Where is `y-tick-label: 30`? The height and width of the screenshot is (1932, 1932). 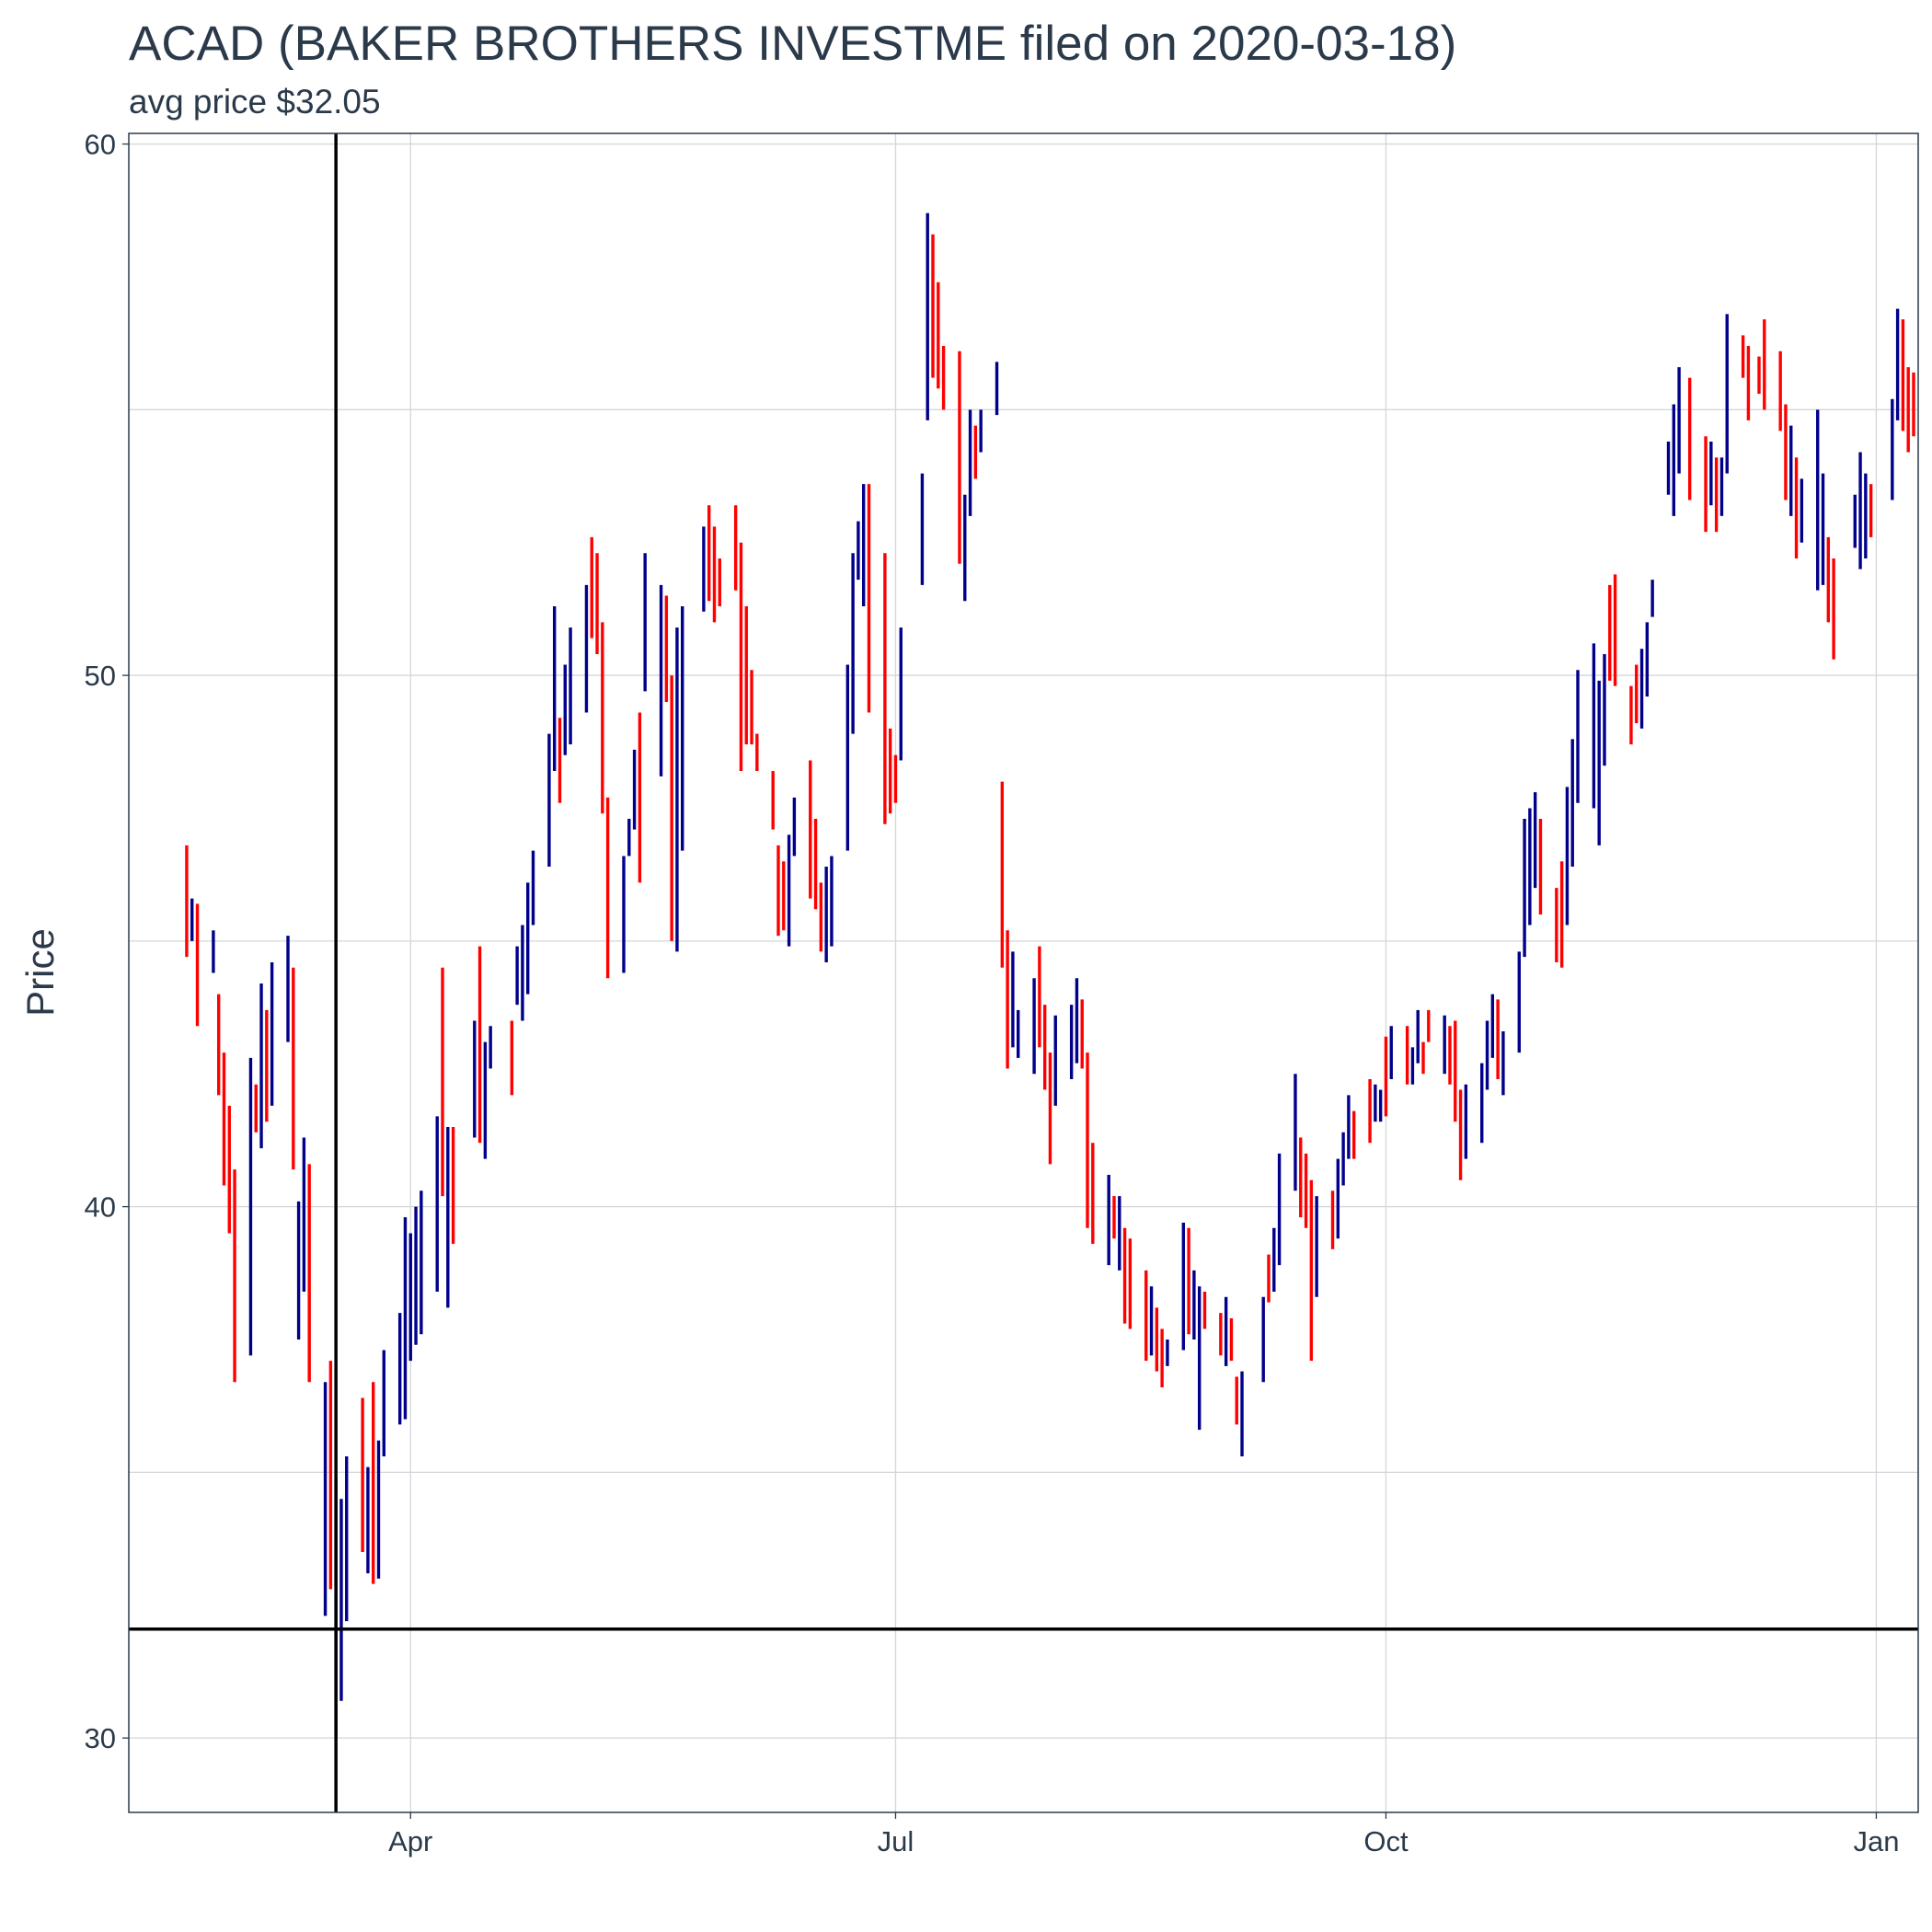
y-tick-label: 30 is located at coordinates (100, 1738).